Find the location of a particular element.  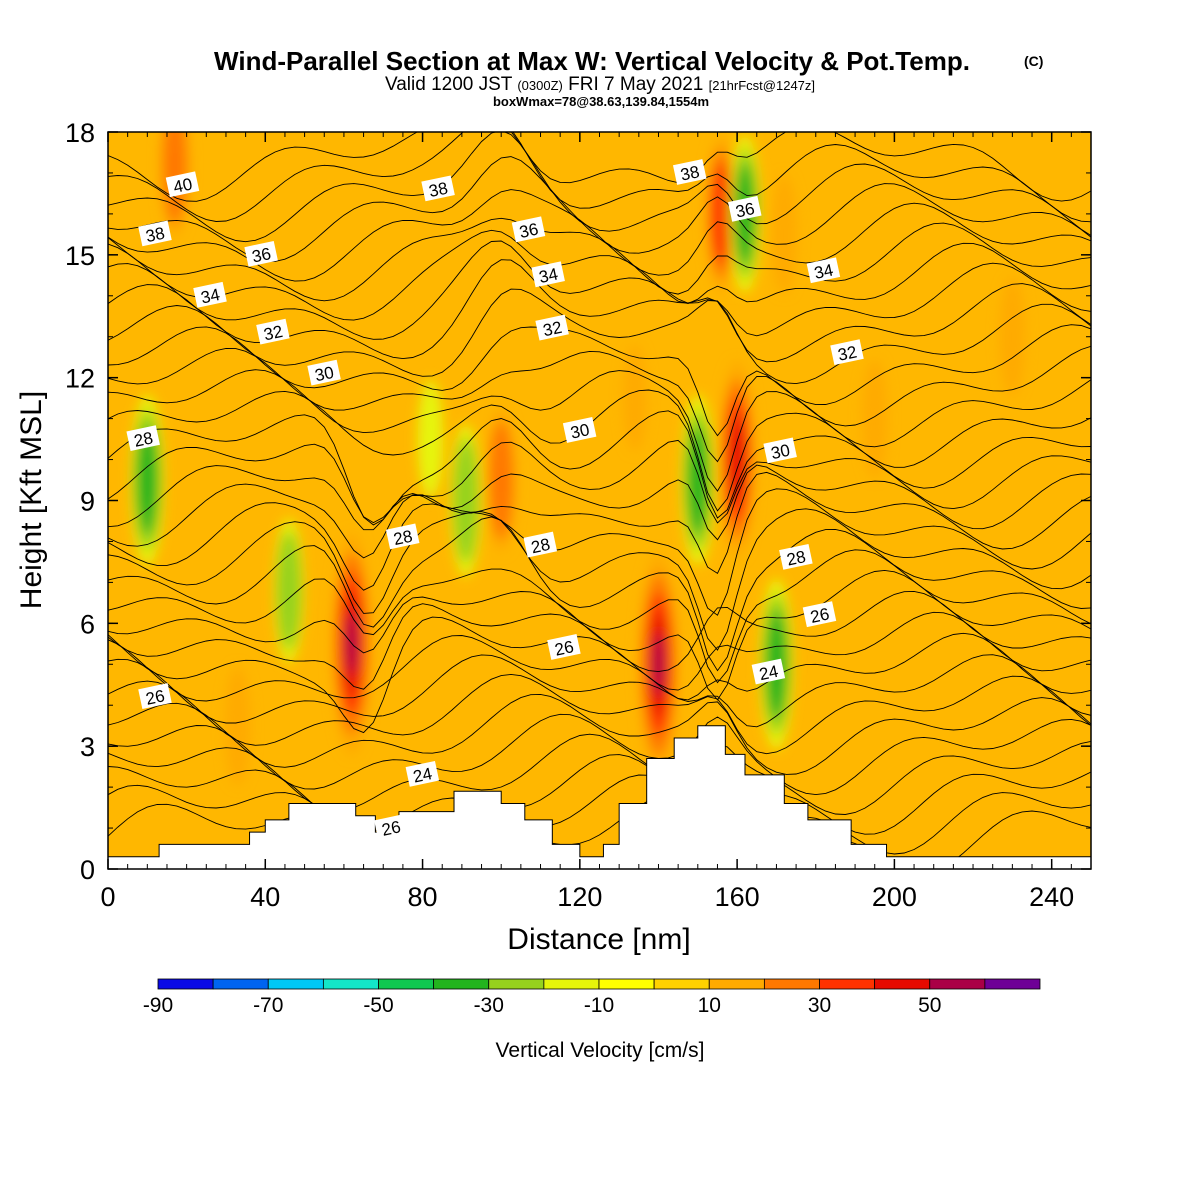

x-axis-label: Distance [nm] is located at coordinates (598, 939).